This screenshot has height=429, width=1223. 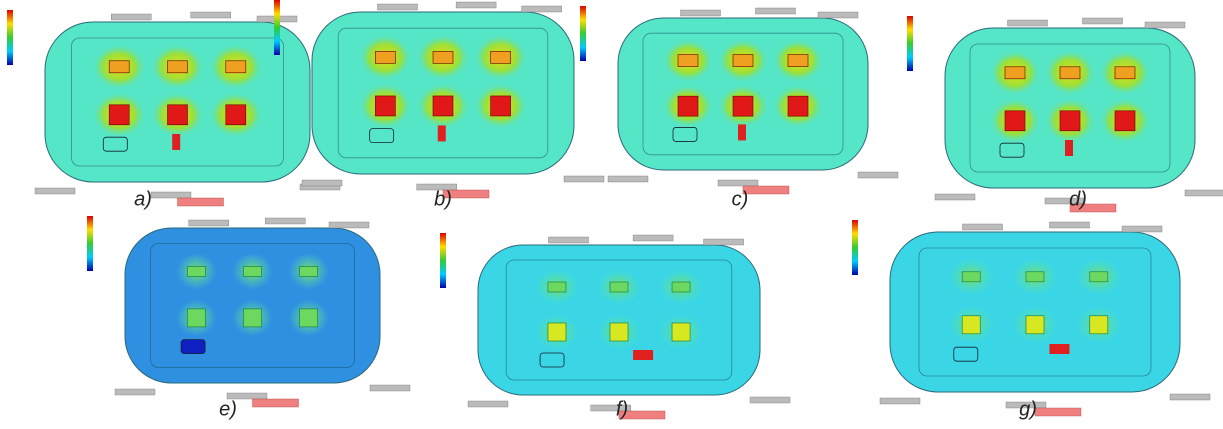 I want to click on panel: a), so click(x=174, y=110).